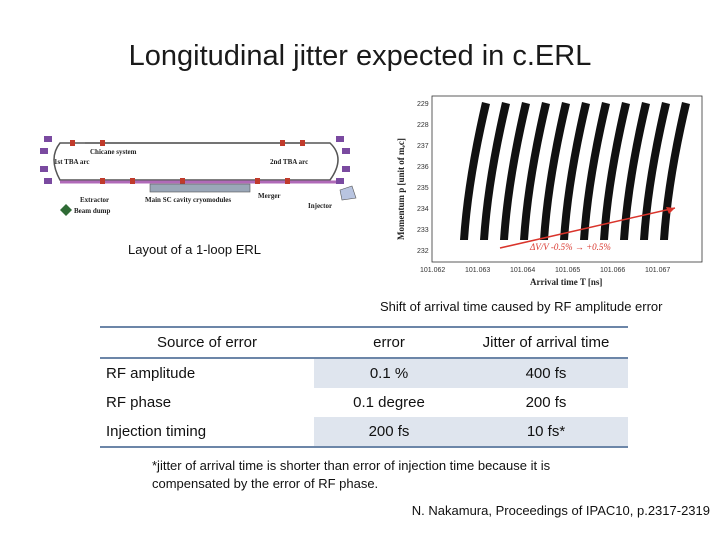 Image resolution: width=720 pixels, height=540 pixels. What do you see at coordinates (320, 206) in the screenshot?
I see `label-injector: Injector` at bounding box center [320, 206].